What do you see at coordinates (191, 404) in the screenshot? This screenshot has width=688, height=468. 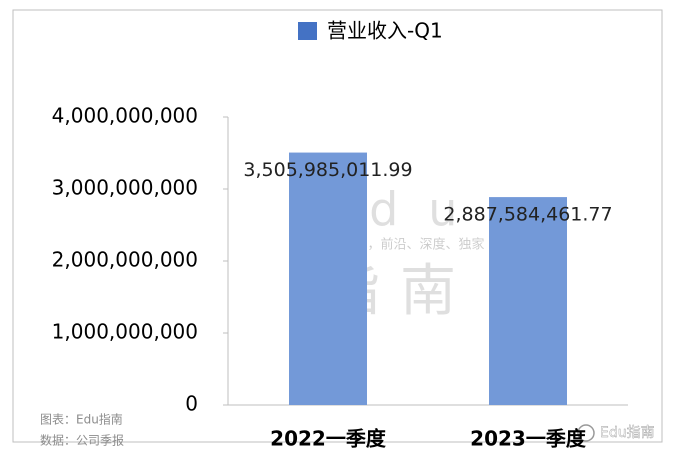 I see `y-tick-label: 0` at bounding box center [191, 404].